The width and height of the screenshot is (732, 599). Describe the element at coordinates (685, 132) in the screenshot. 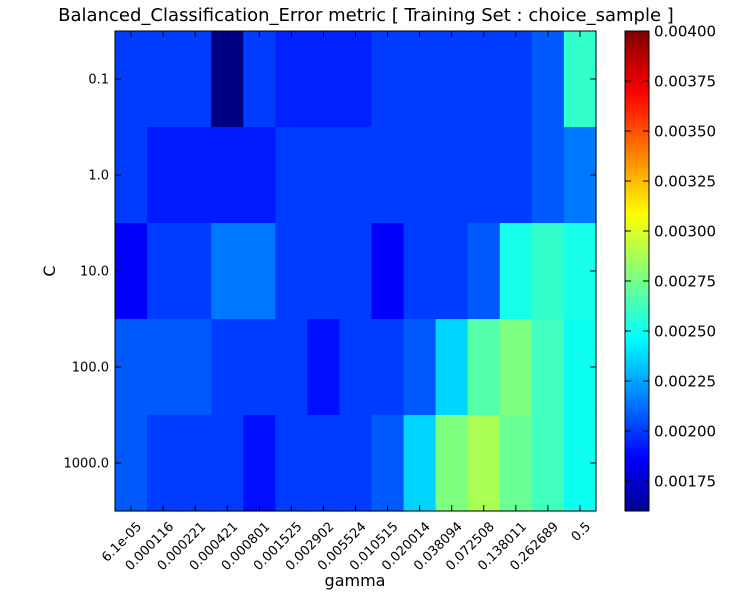

I see `colorbar-tick-label: 0.00350` at that location.